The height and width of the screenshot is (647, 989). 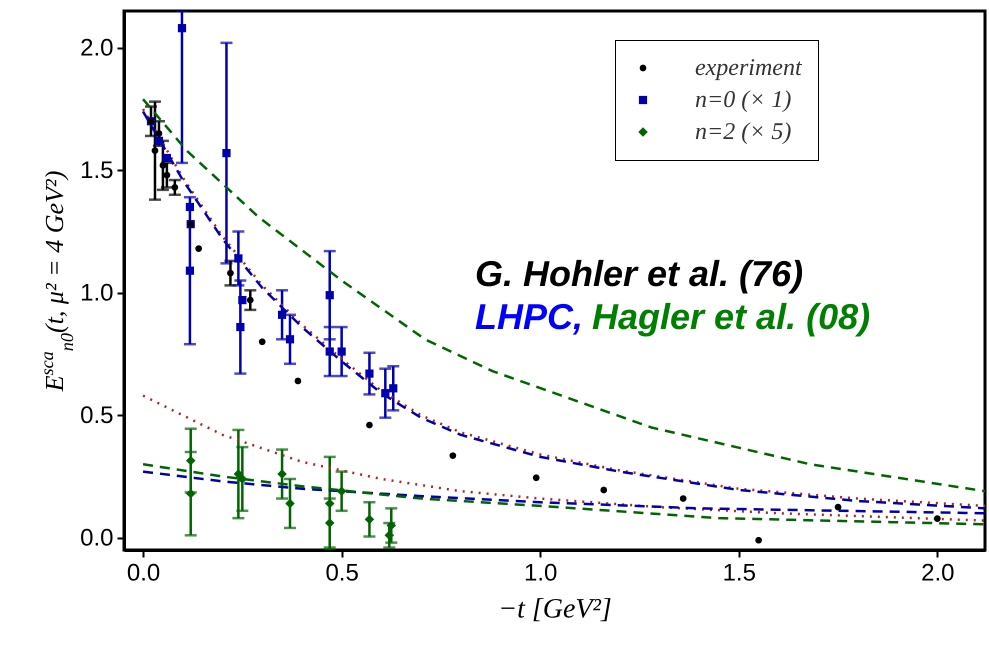 What do you see at coordinates (639, 273) in the screenshot?
I see `annotation: G. Hohler et al. (76)` at bounding box center [639, 273].